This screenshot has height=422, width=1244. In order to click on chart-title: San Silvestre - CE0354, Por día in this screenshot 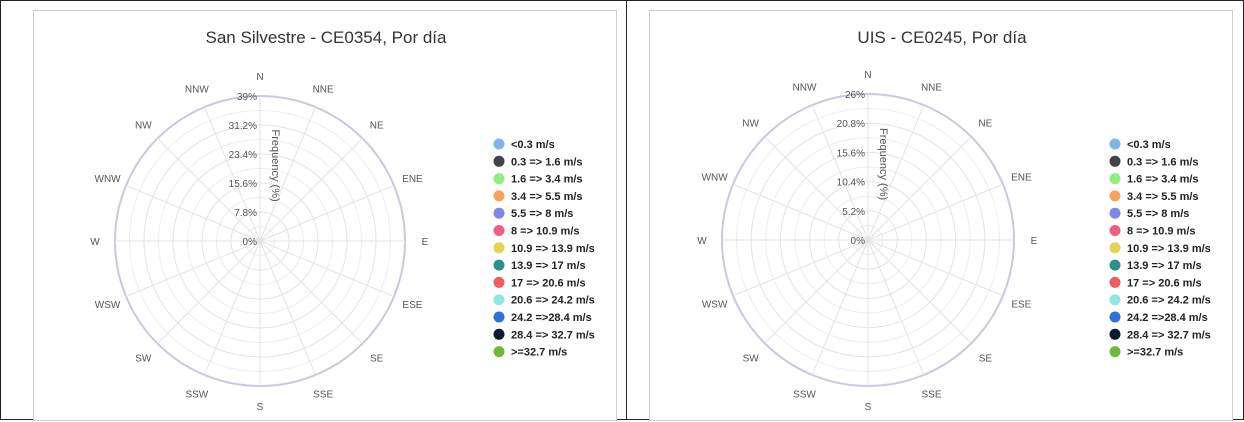, I will do `click(327, 37)`.